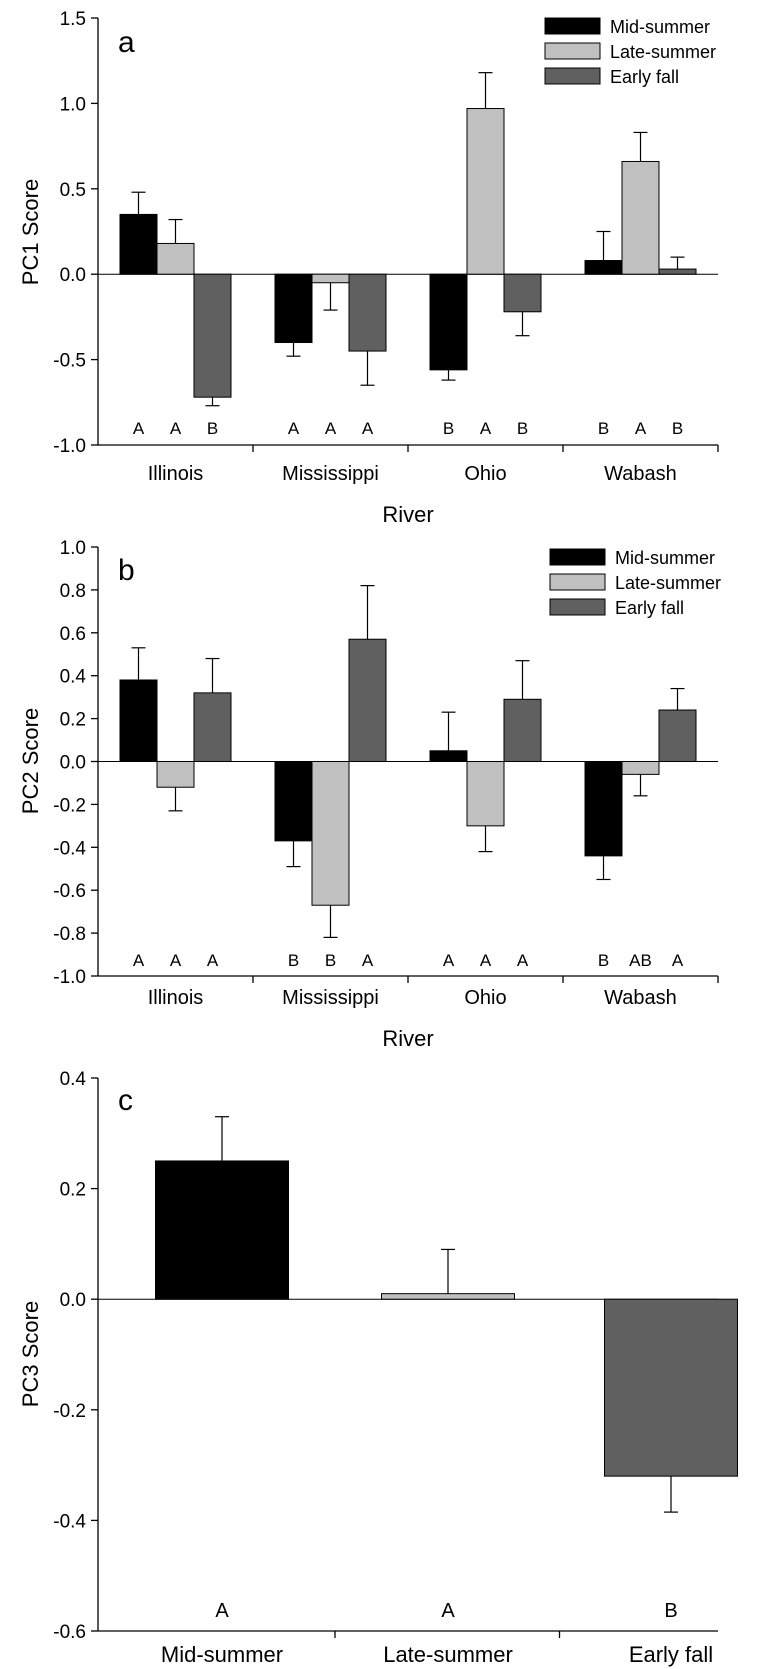  What do you see at coordinates (69, 361) in the screenshot?
I see `y-tick-label: -0.5` at bounding box center [69, 361].